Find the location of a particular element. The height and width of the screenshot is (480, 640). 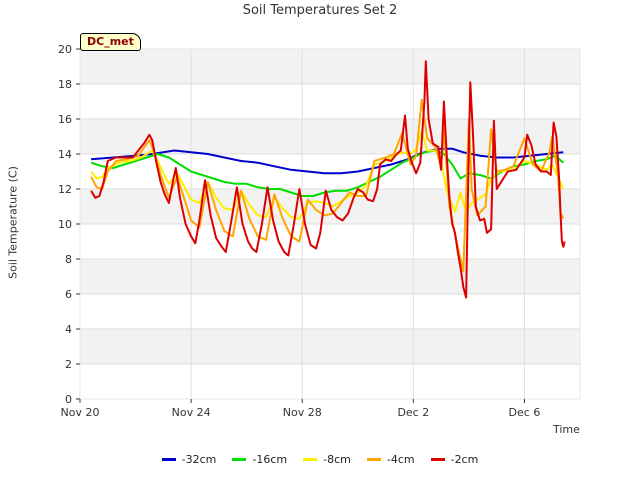

series-line-32cmcm is located at coordinates (327, 161).